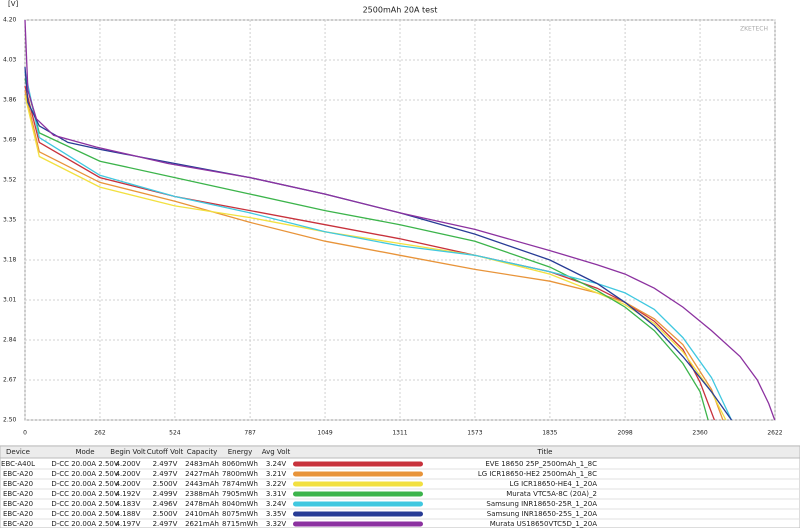  Describe the element at coordinates (541, 464) in the screenshot. I see `table-cell: EVE 18650 25P_2500mAh_1_8C` at that location.